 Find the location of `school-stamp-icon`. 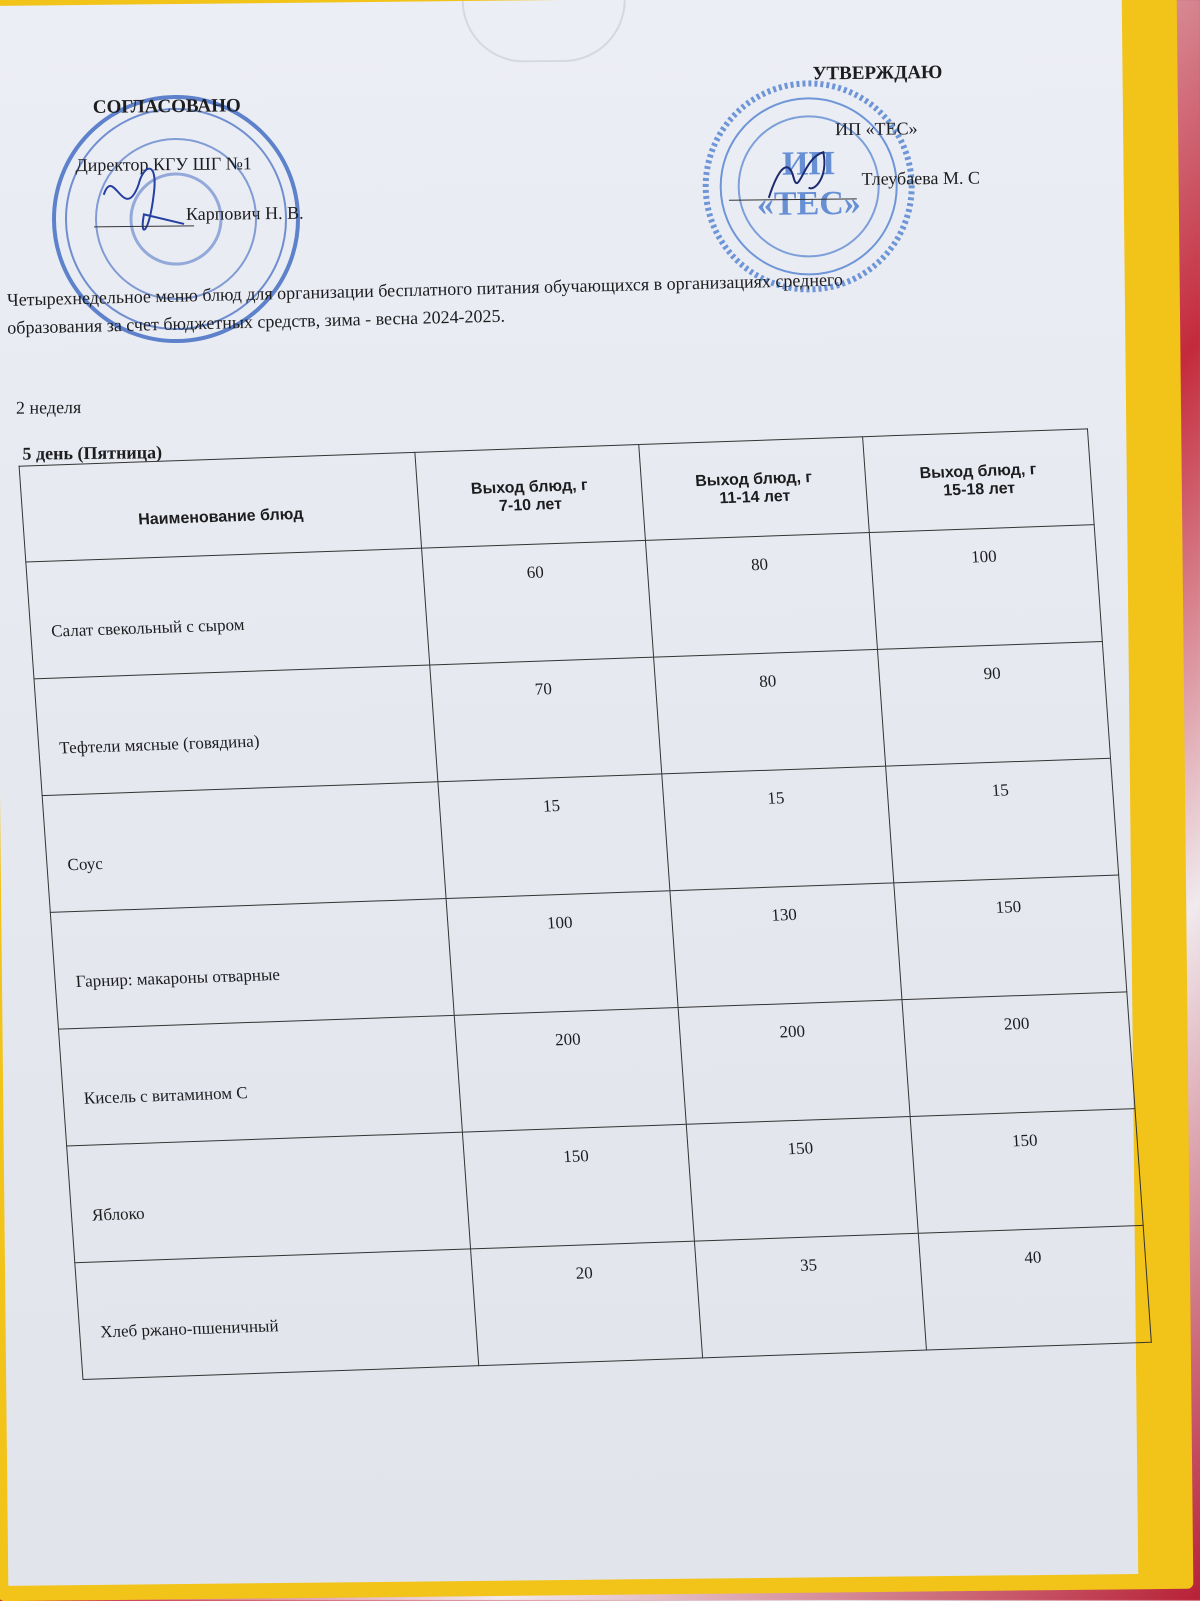

school-stamp-icon is located at coordinates (175, 219).